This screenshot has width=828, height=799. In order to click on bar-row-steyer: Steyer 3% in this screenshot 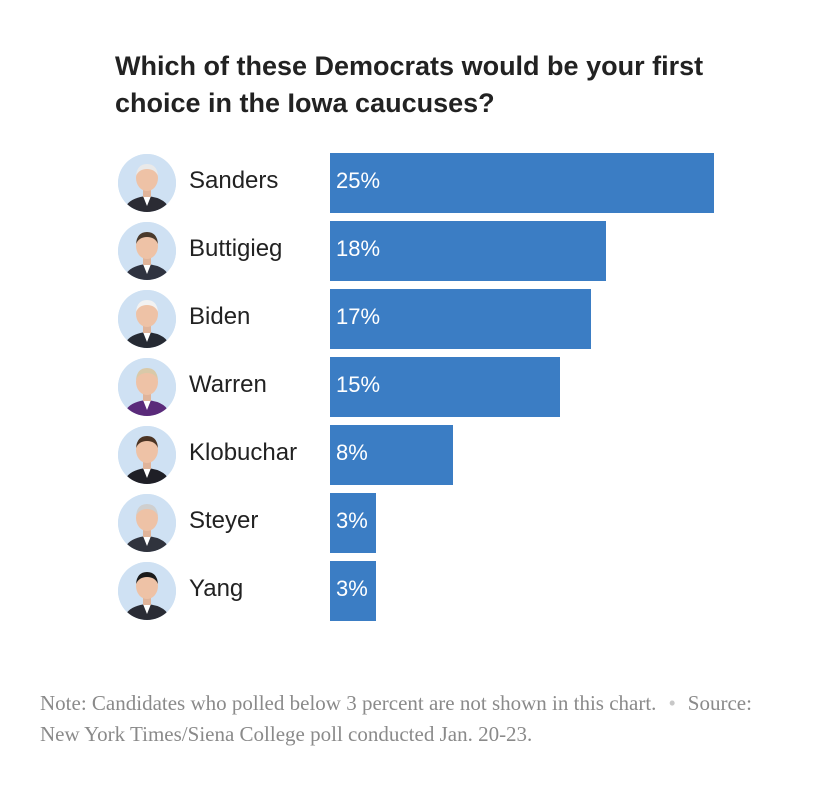, I will do `click(414, 523)`.